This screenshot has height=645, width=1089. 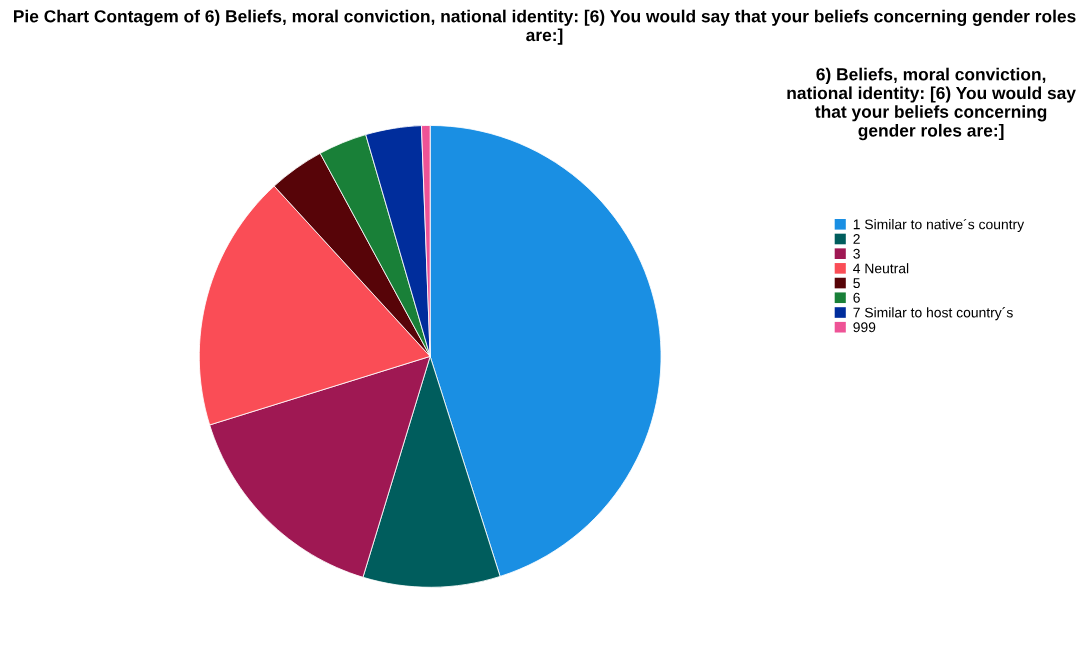 I want to click on chart-title: Pie Chart Contagem of 6) Beliefs, moral conviction, national identity: [6) You would say that your beliefs concerning gender roles are:], so click(x=545, y=27).